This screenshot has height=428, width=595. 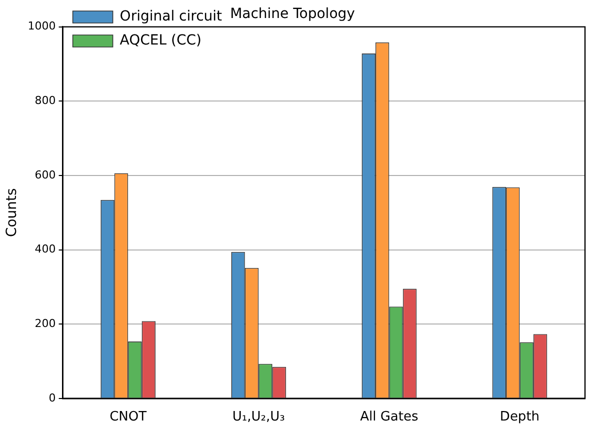 I want to click on legend-label: AQCEL (CC), so click(x=161, y=40).